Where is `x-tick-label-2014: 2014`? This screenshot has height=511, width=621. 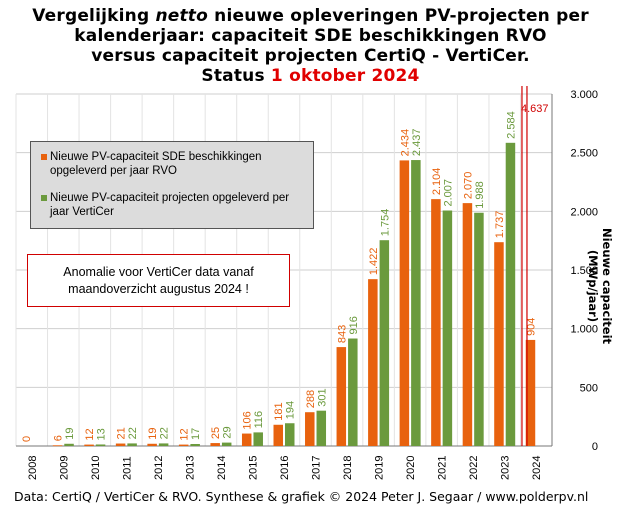 x-tick-label-2014: 2014 is located at coordinates (222, 468).